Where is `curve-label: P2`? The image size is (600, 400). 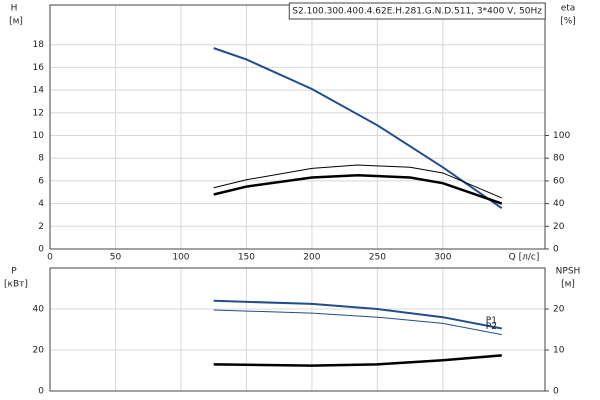
curve-label: P2 is located at coordinates (491, 327).